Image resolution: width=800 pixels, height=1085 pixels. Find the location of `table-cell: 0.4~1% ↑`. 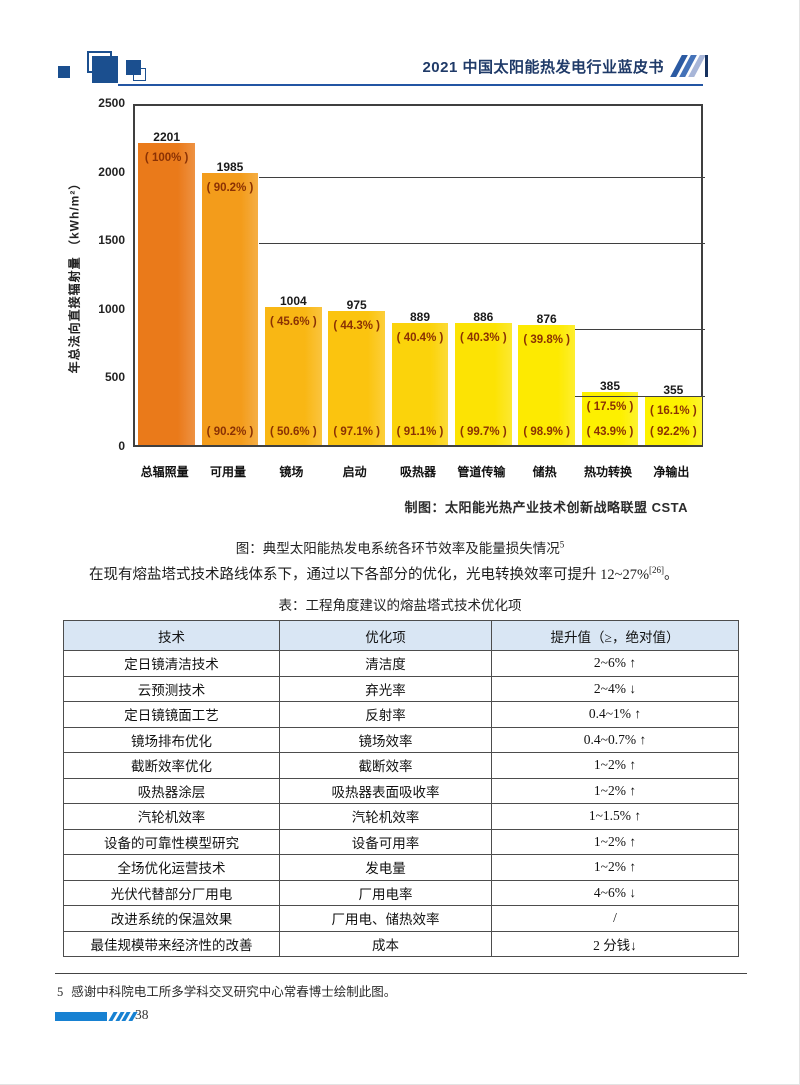

table-cell: 0.4~1% ↑ is located at coordinates (615, 714).